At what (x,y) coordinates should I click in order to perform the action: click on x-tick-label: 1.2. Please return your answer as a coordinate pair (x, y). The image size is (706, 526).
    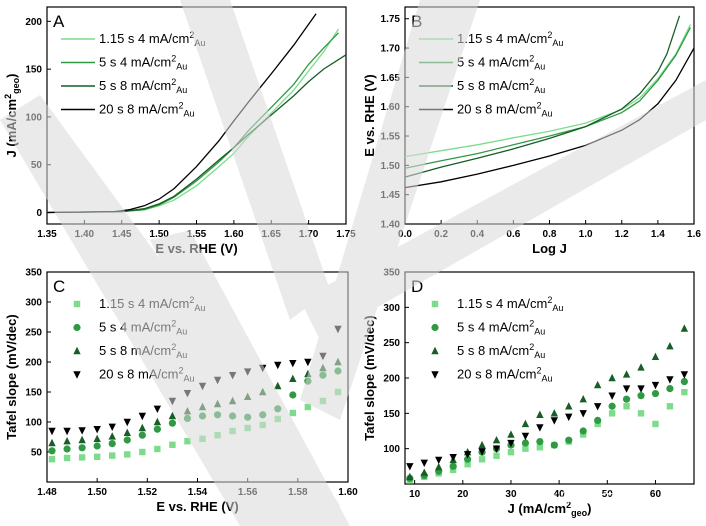
    Looking at the image, I should click on (622, 234).